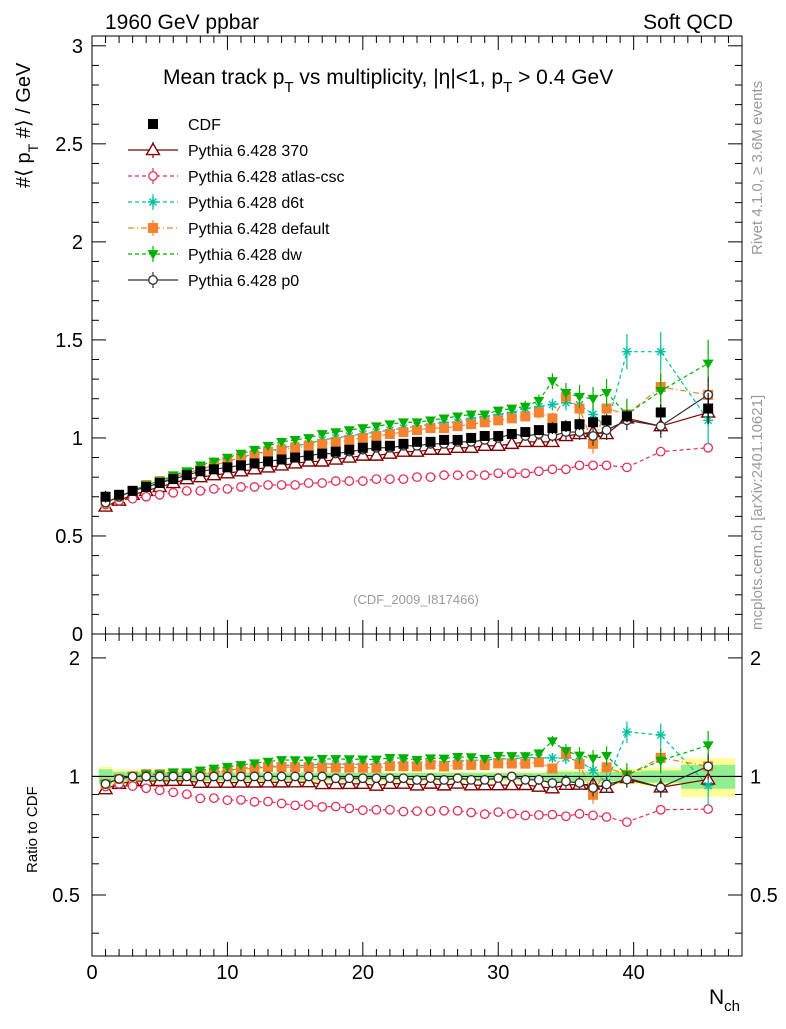 The height and width of the screenshot is (1029, 786). Describe the element at coordinates (32, 829) in the screenshot. I see `ratio-y-axis-label: Ratio to CDF` at that location.